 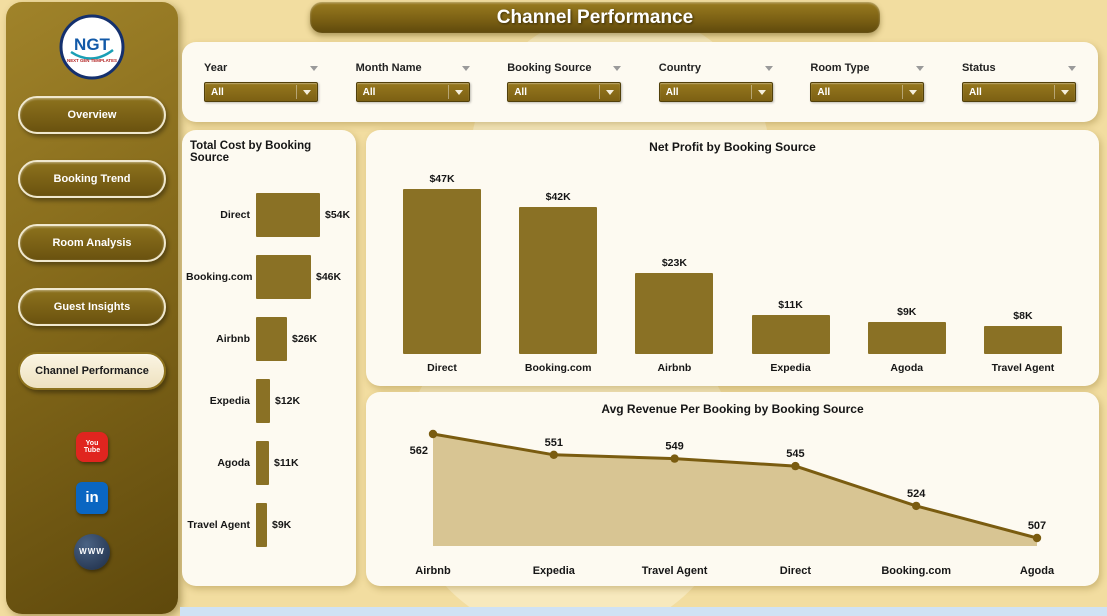 I want to click on value-label: $46K, so click(x=329, y=277).